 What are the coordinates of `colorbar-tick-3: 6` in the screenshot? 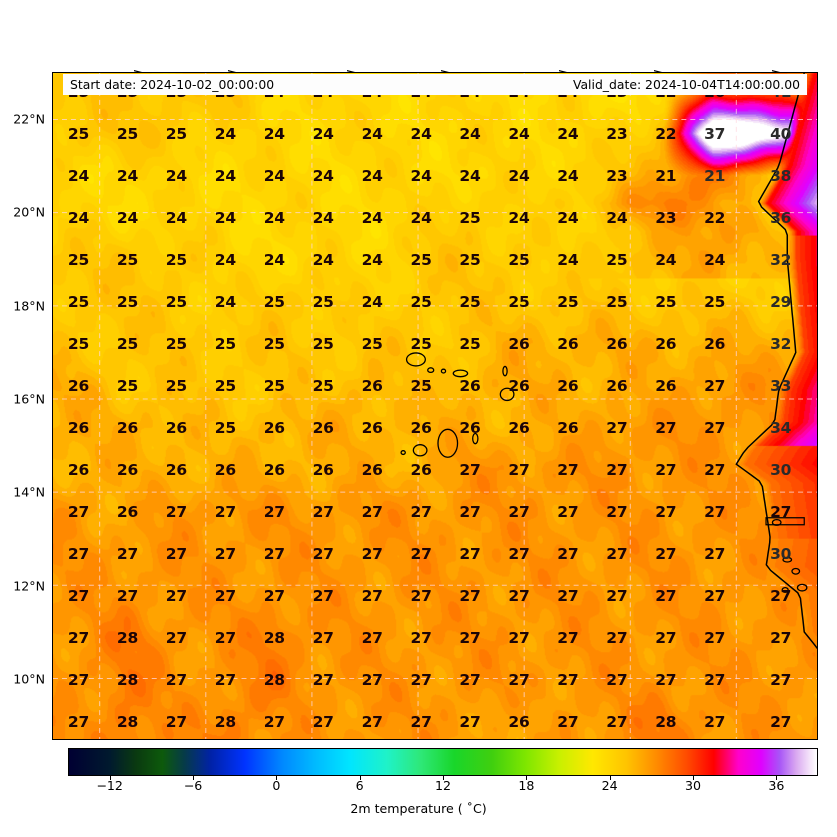 It's located at (359, 785).